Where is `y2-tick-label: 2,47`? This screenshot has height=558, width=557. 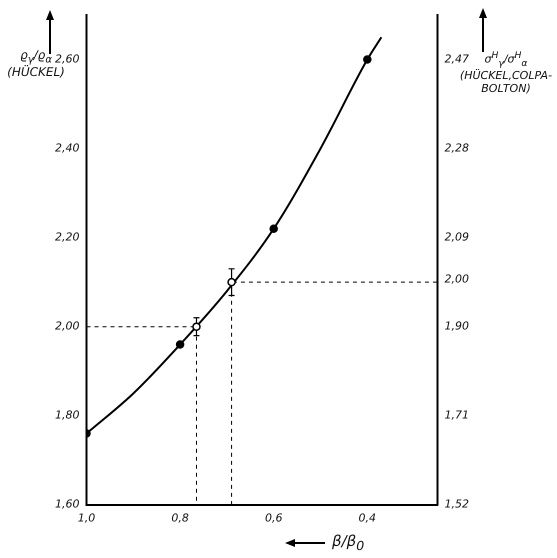 y2-tick-label: 2,47 is located at coordinates (457, 59).